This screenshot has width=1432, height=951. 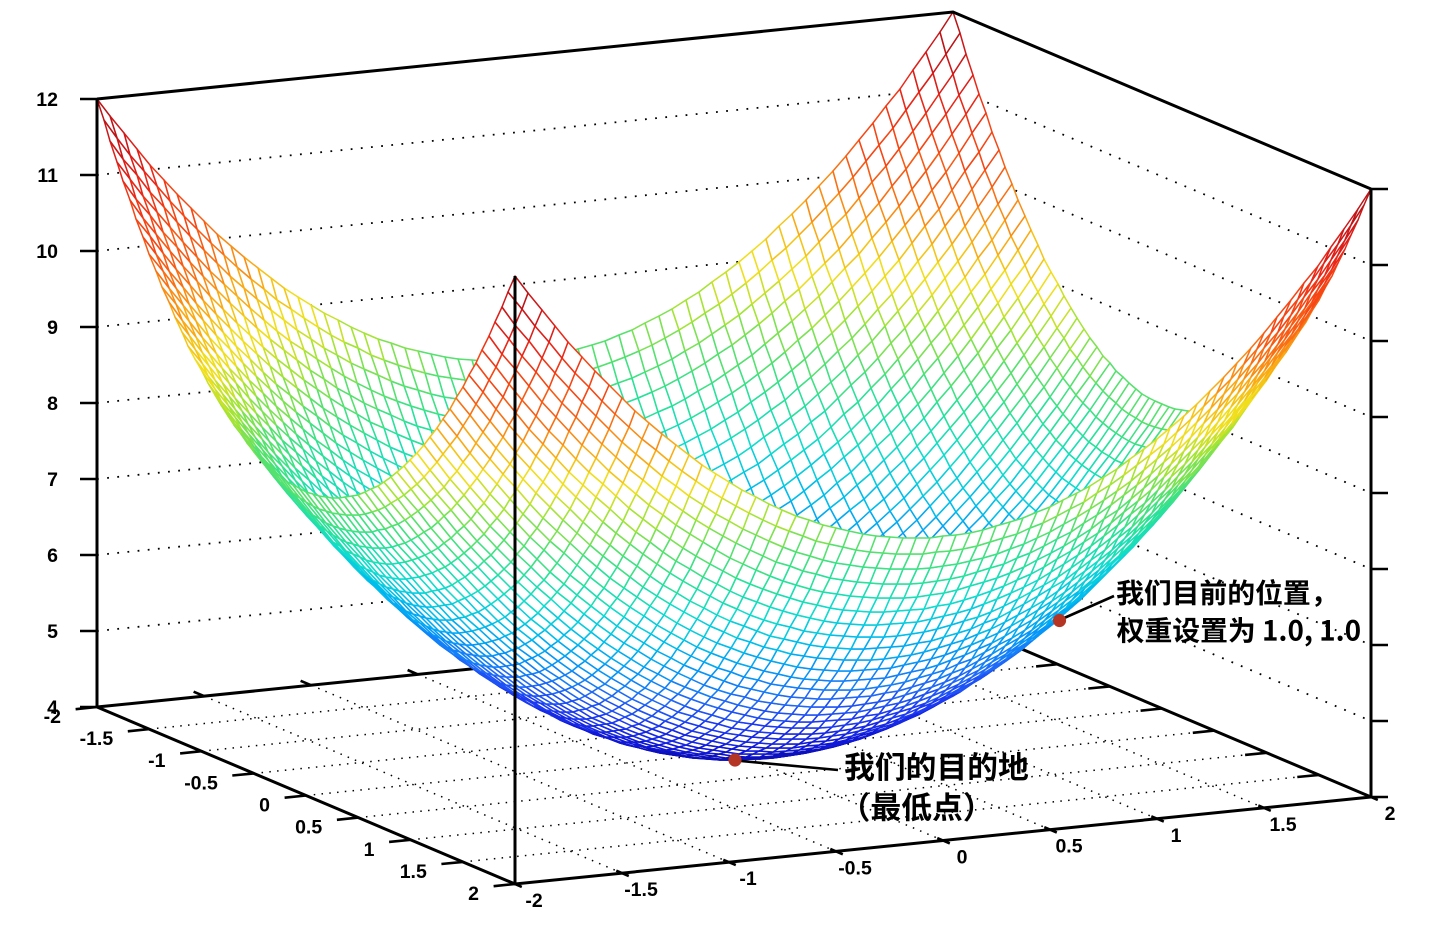 What do you see at coordinates (47, 100) in the screenshot?
I see `svg-text: 12` at bounding box center [47, 100].